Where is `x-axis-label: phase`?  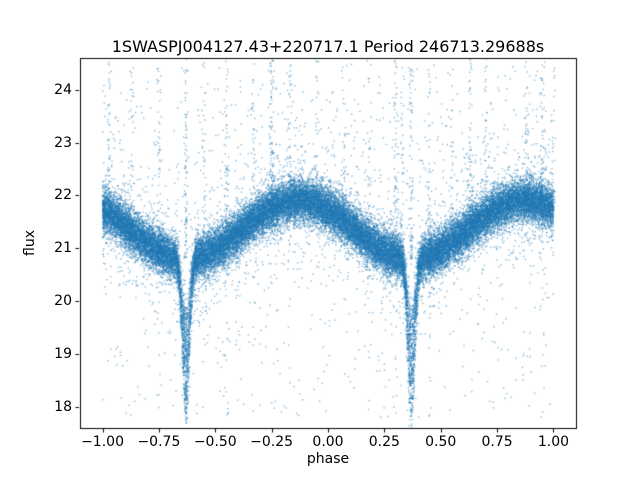 x-axis-label: phase is located at coordinates (328, 459).